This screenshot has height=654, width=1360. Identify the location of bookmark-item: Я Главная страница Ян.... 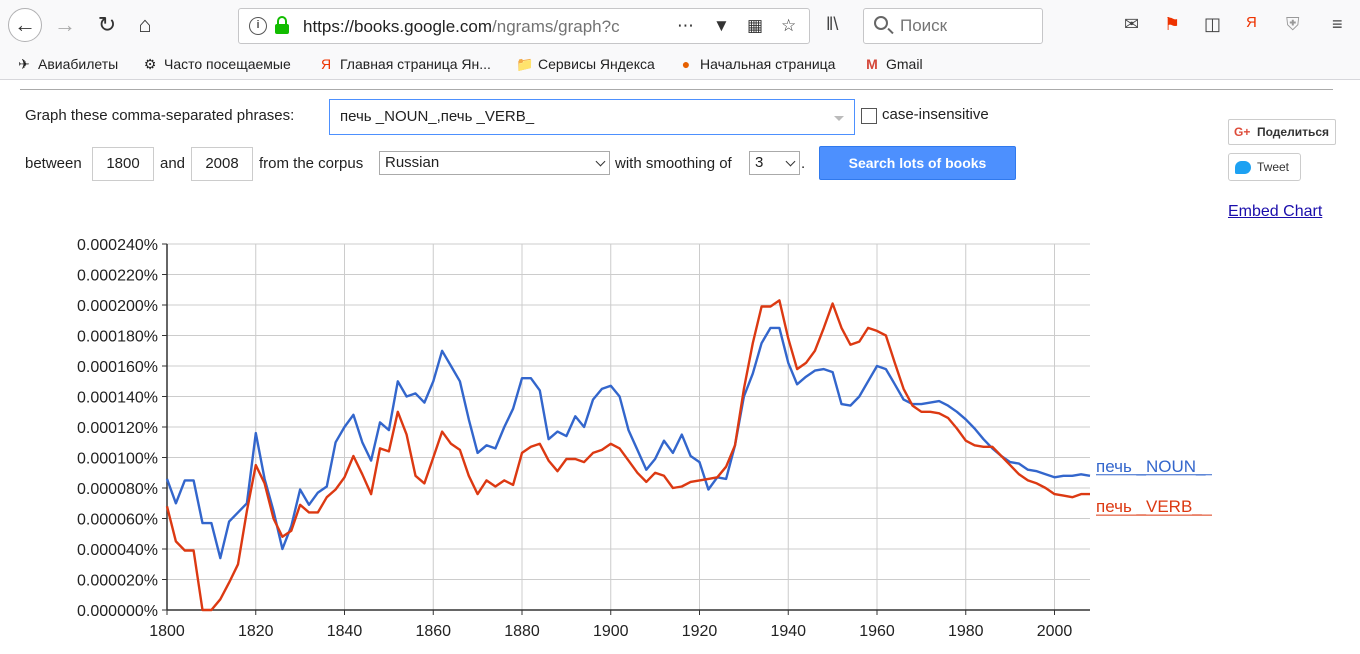
(404, 64).